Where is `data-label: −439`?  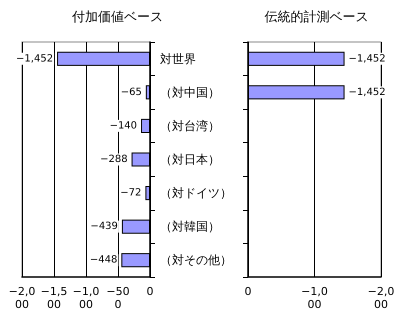
data-label: −439 is located at coordinates (104, 226).